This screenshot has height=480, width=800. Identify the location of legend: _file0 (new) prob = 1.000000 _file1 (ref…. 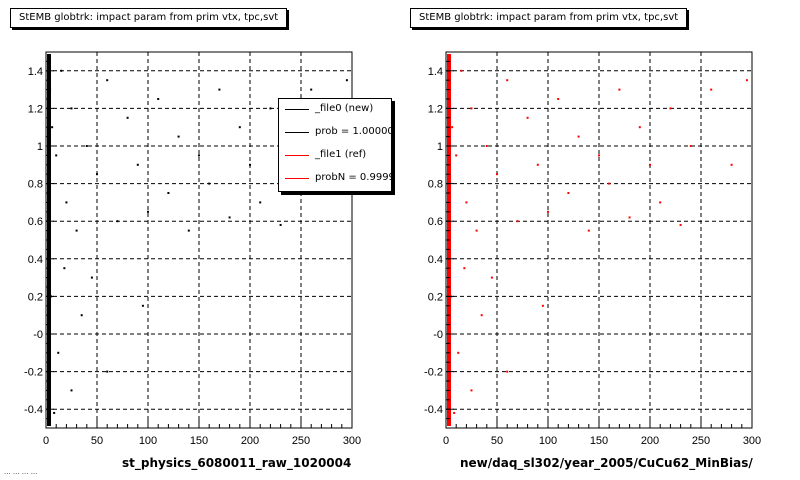
(335, 145).